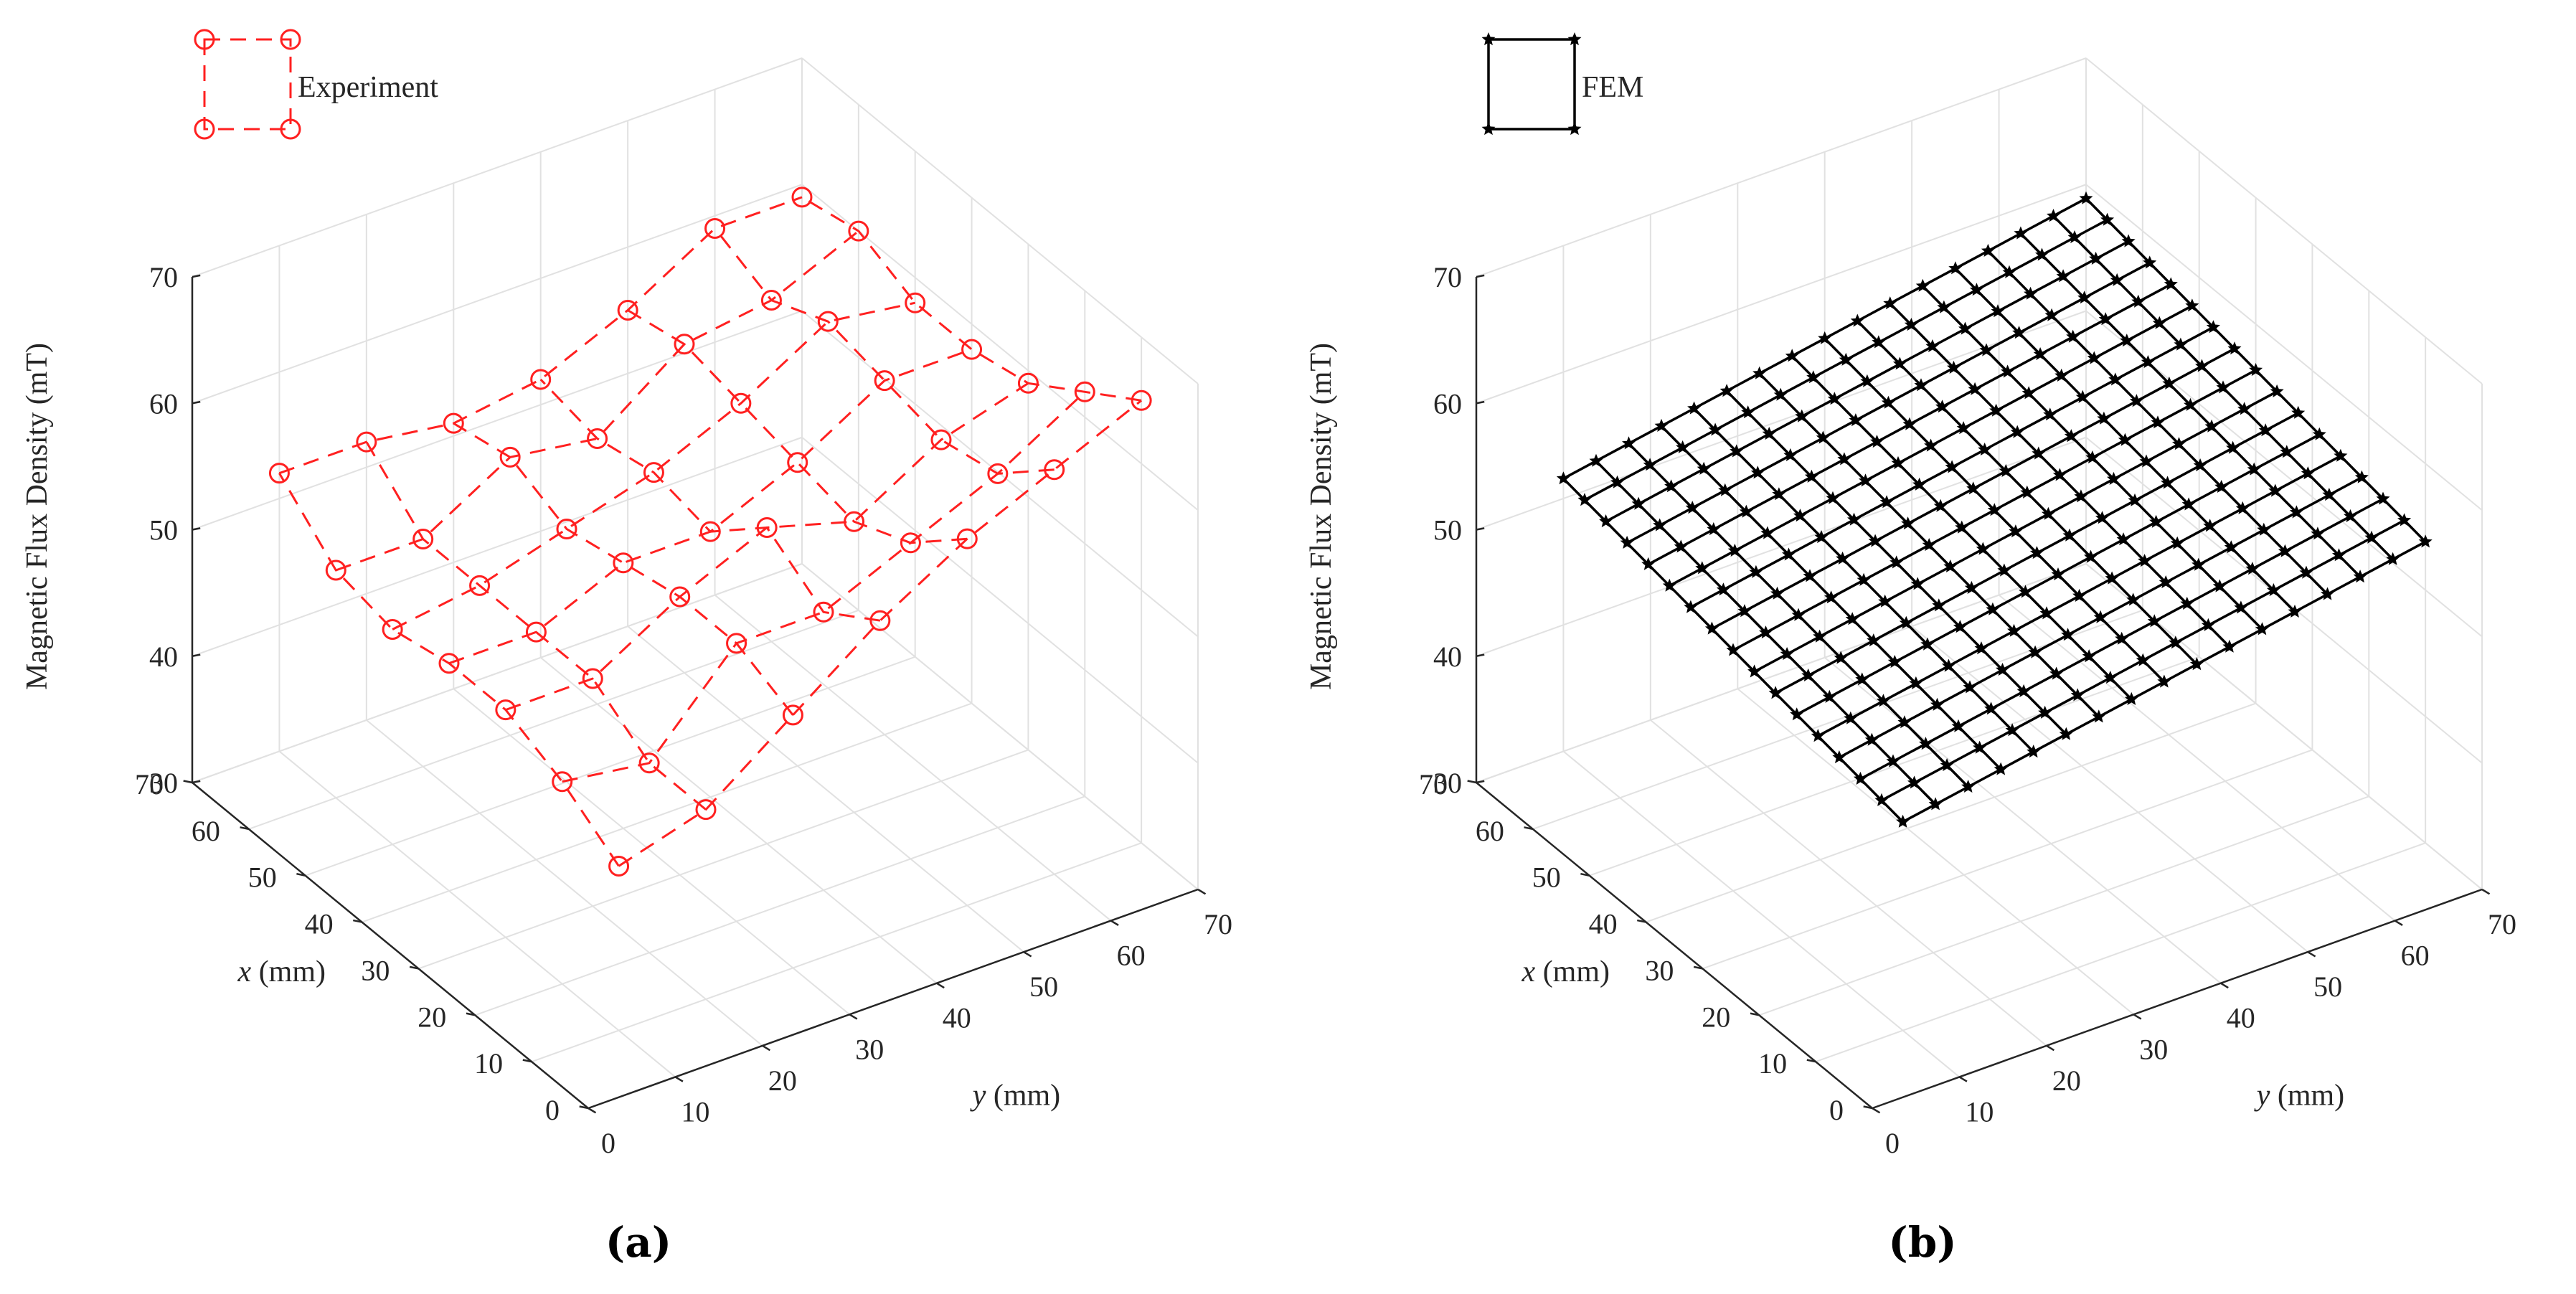  What do you see at coordinates (1836, 1110) in the screenshot?
I see `x-tick-label: 0` at bounding box center [1836, 1110].